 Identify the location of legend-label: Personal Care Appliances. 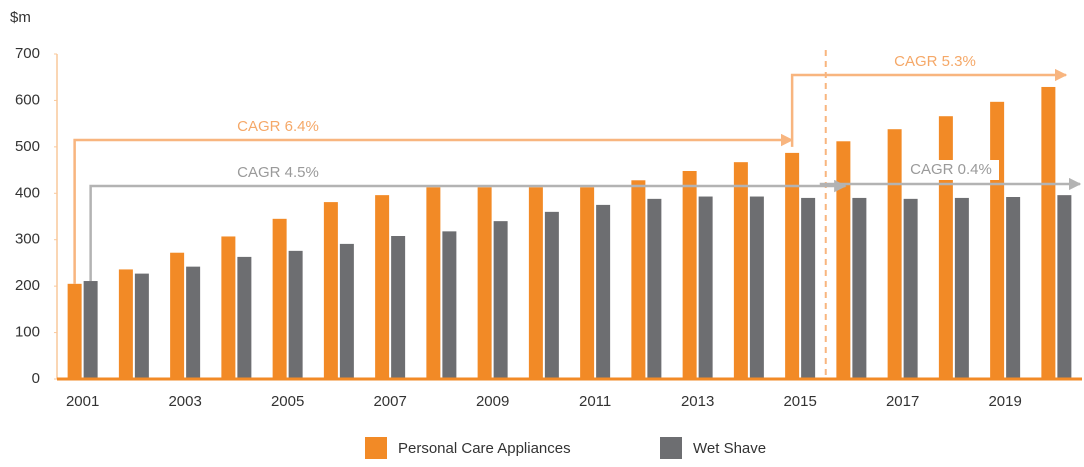
(484, 448).